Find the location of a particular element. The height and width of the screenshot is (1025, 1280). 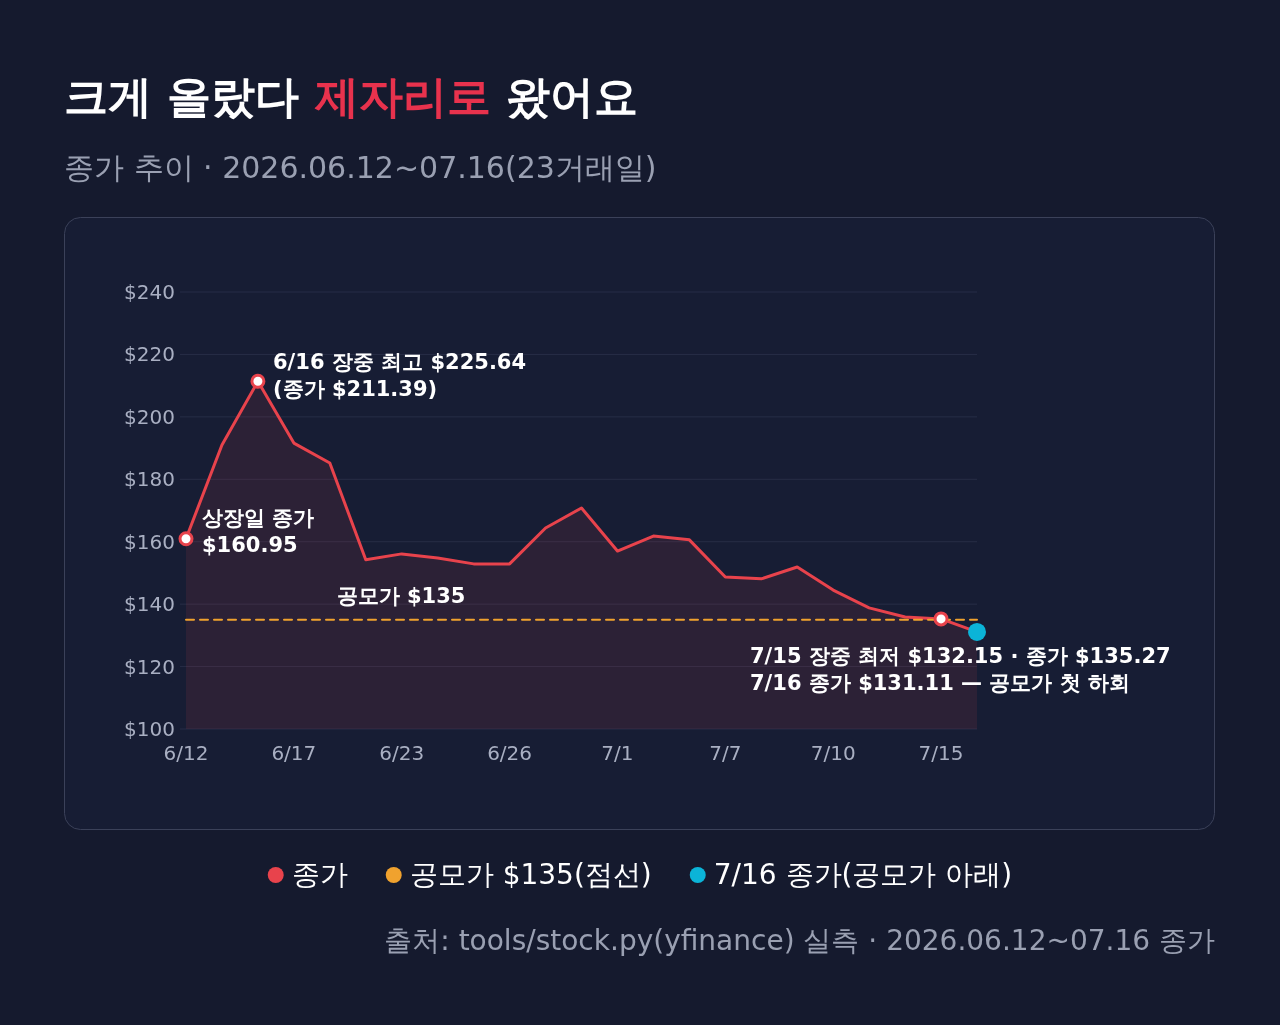

x-tick-label: 6/23 is located at coordinates (402, 753).